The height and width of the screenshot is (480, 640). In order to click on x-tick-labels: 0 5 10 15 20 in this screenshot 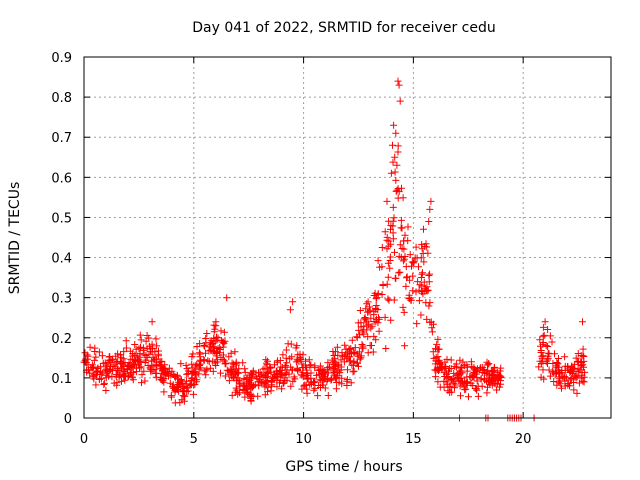, I will do `click(306, 439)`.